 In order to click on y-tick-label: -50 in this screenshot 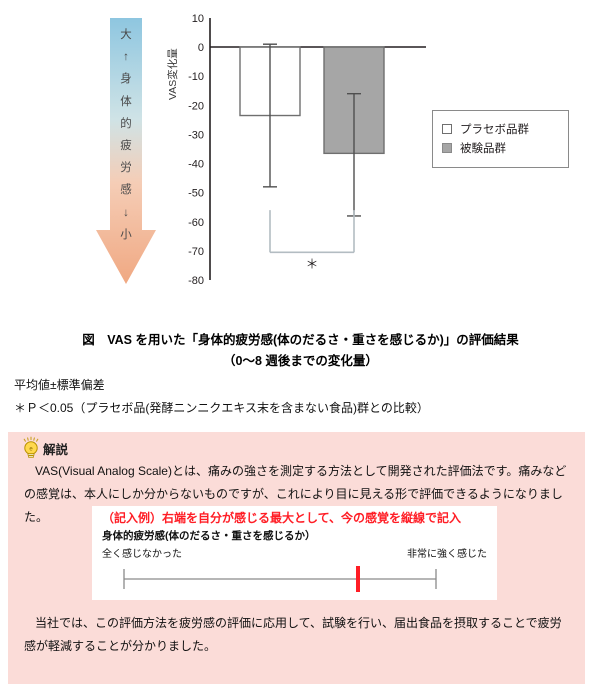, I will do `click(196, 194)`.